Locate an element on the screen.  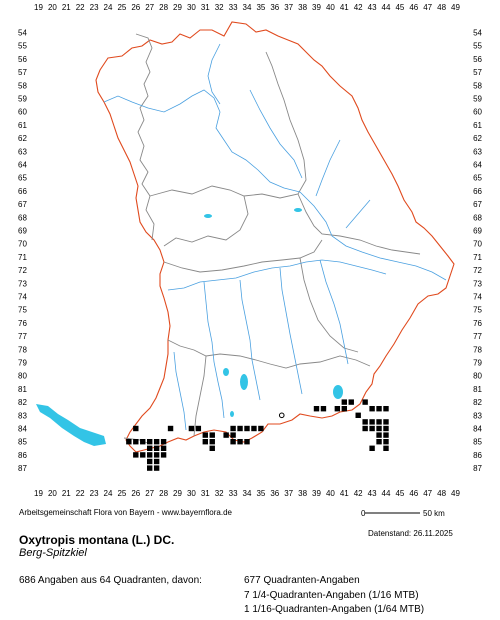
scale-end-label: 50 km is located at coordinates (434, 513).